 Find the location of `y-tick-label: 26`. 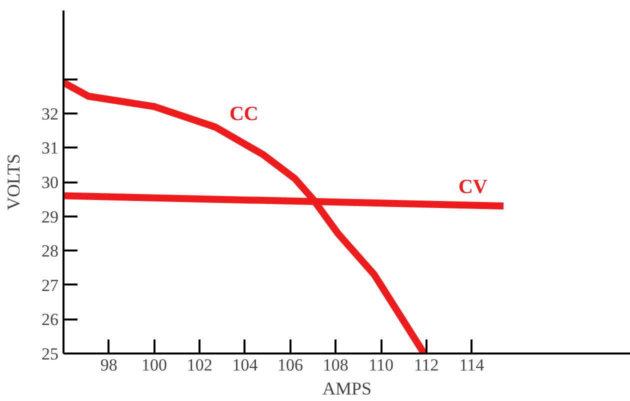

y-tick-label: 26 is located at coordinates (50, 320).